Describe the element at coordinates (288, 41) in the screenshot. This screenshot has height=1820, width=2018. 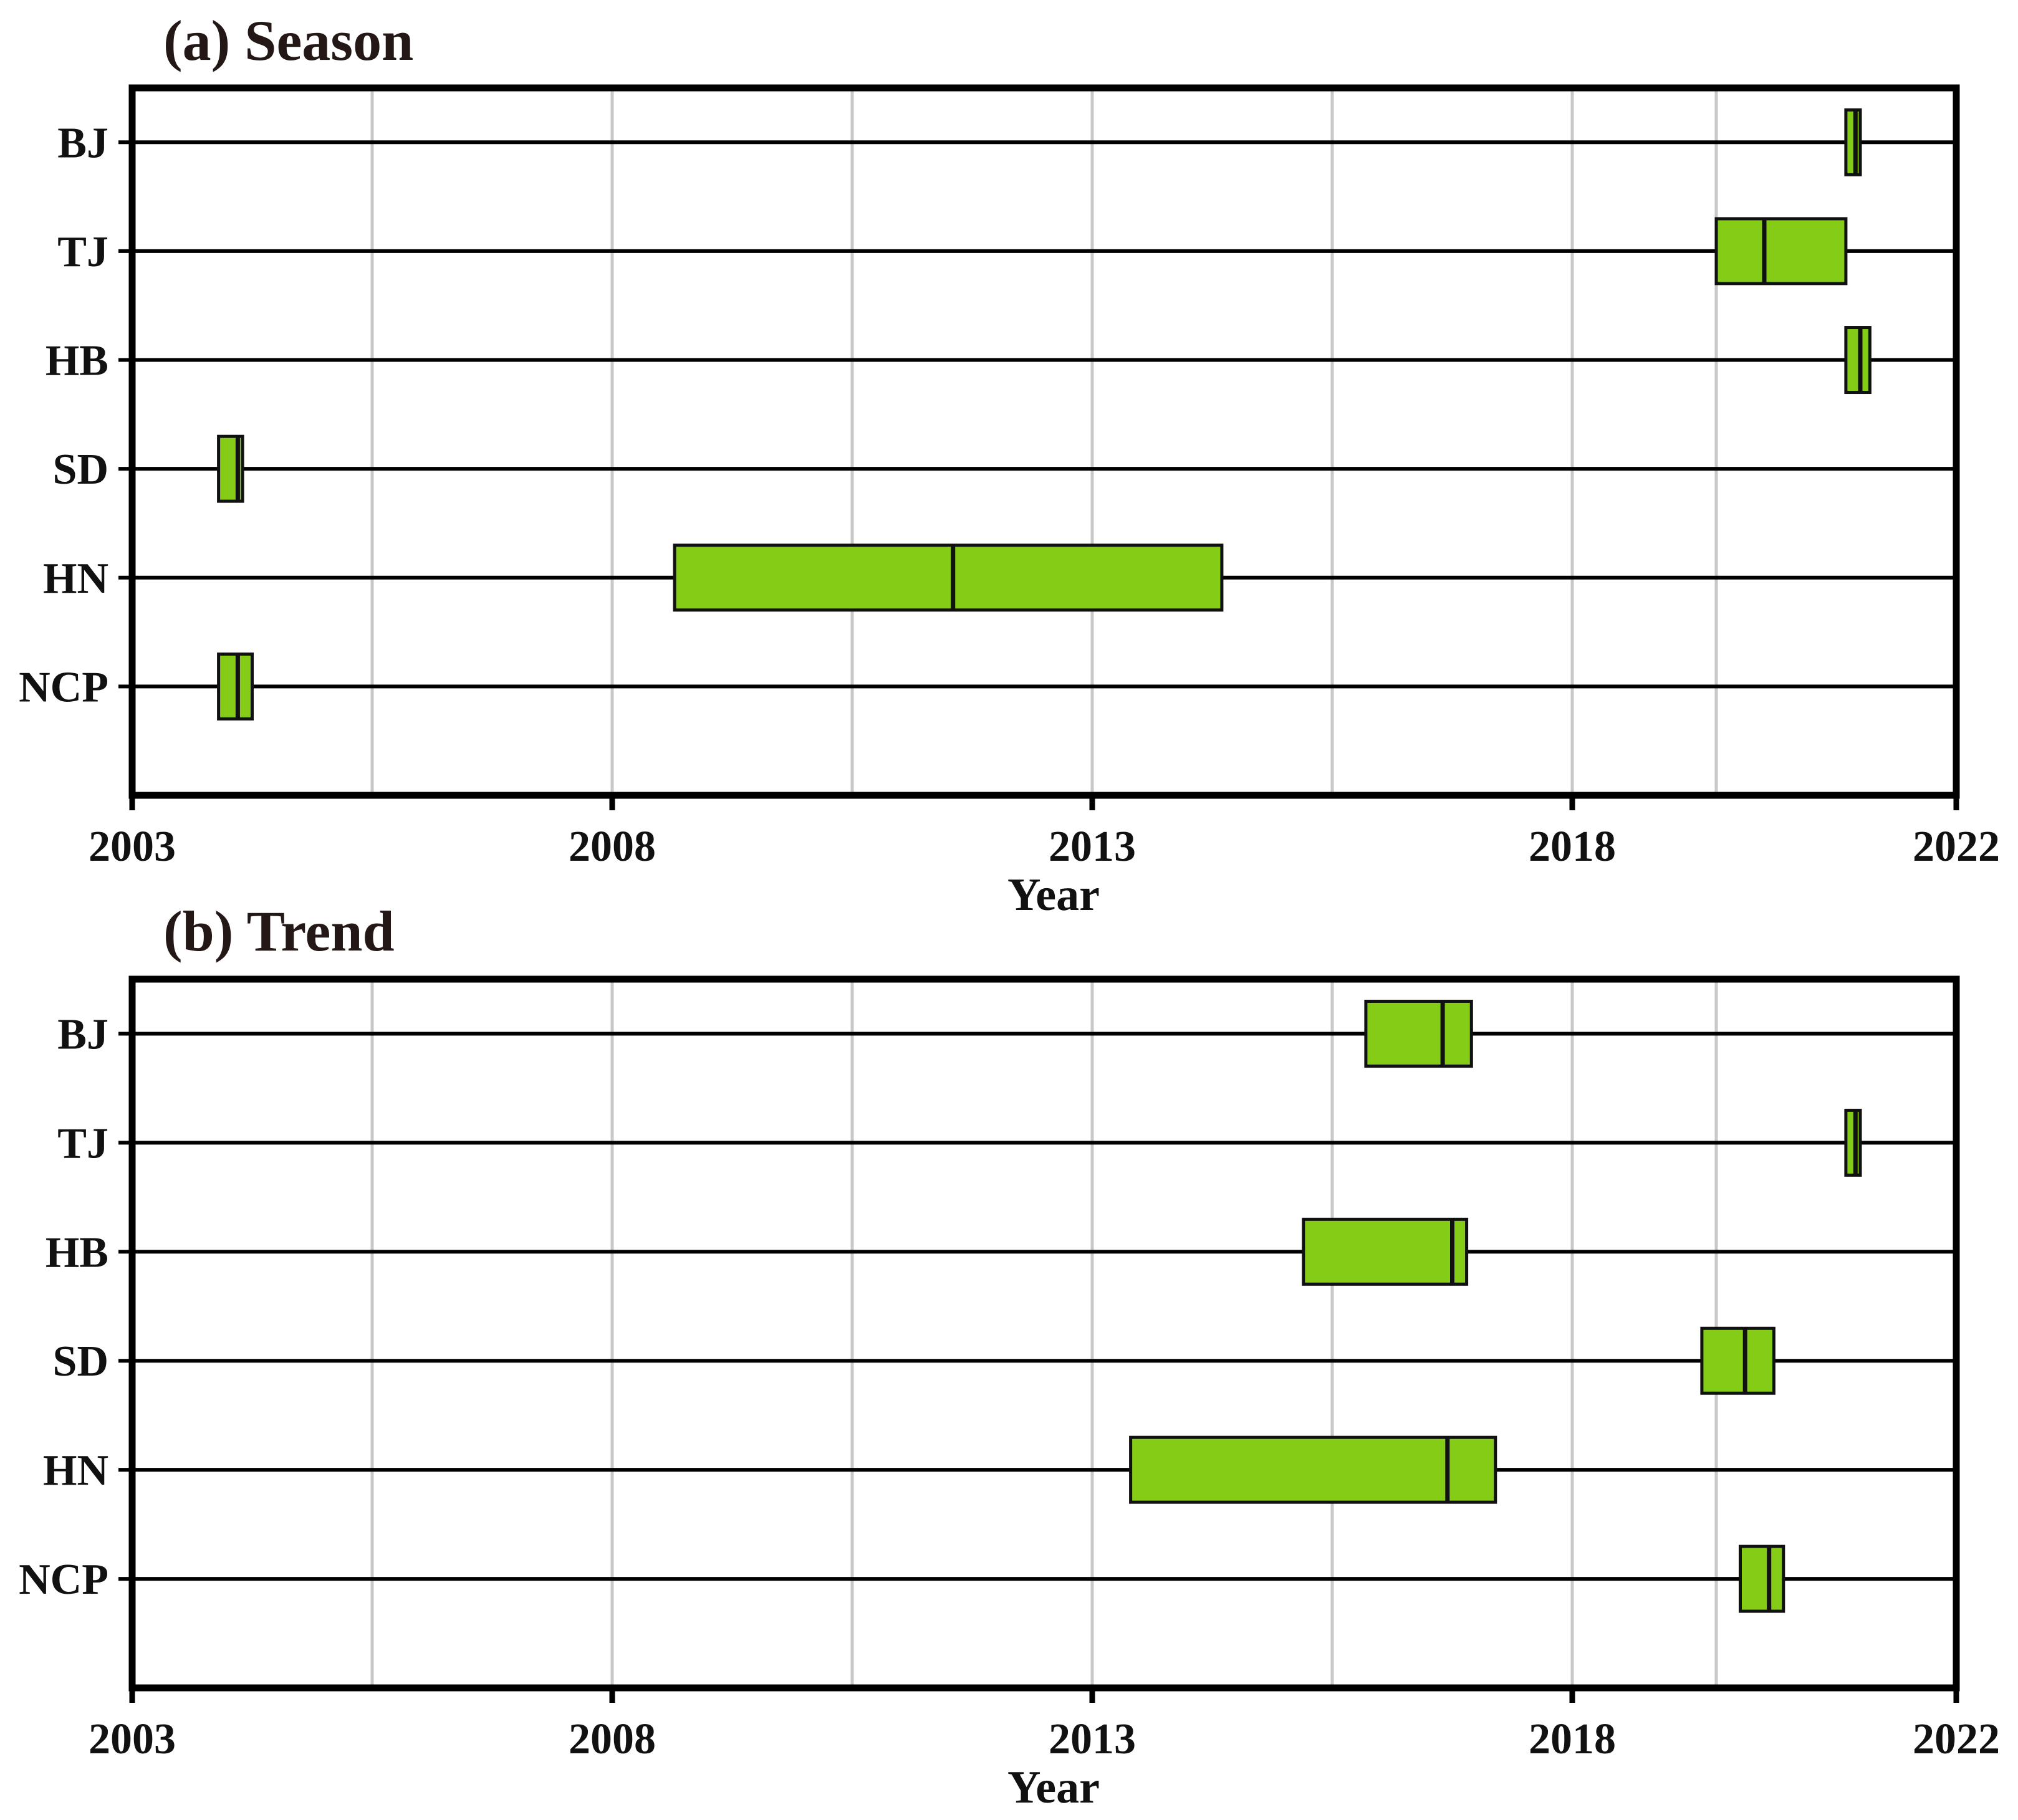
I see `chart-title: (a) Season` at that location.